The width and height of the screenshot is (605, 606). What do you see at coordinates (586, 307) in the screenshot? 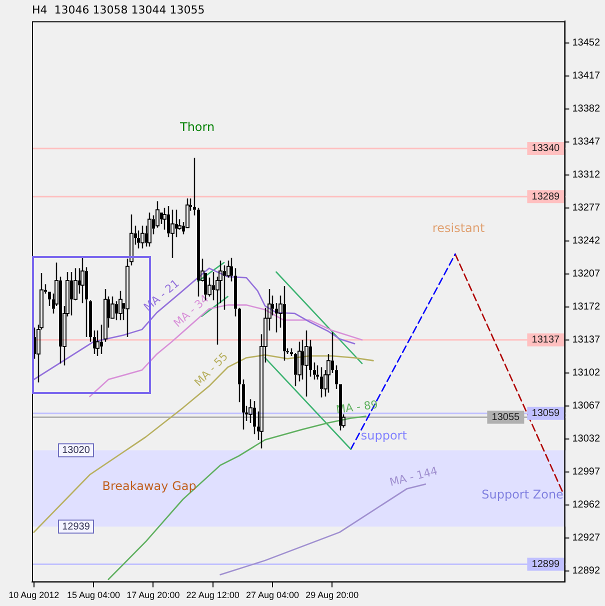
I see `y-tick-label: 13172` at bounding box center [586, 307].